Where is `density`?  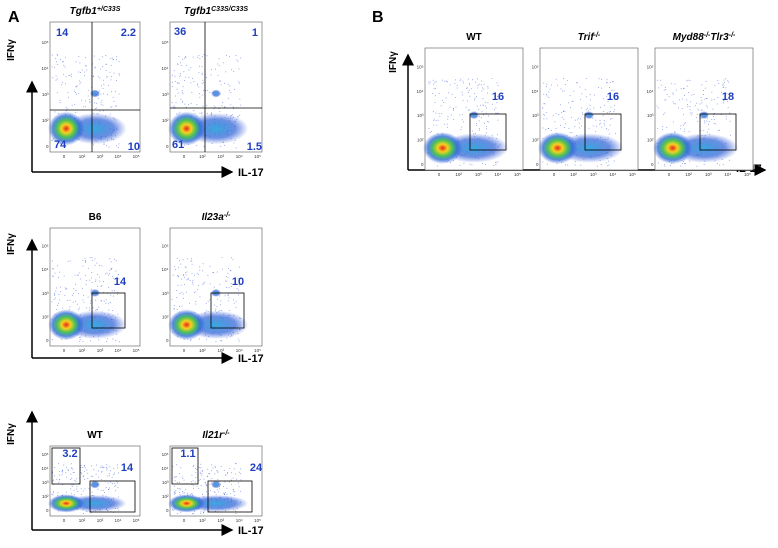
density is located at coordinates (186, 503).